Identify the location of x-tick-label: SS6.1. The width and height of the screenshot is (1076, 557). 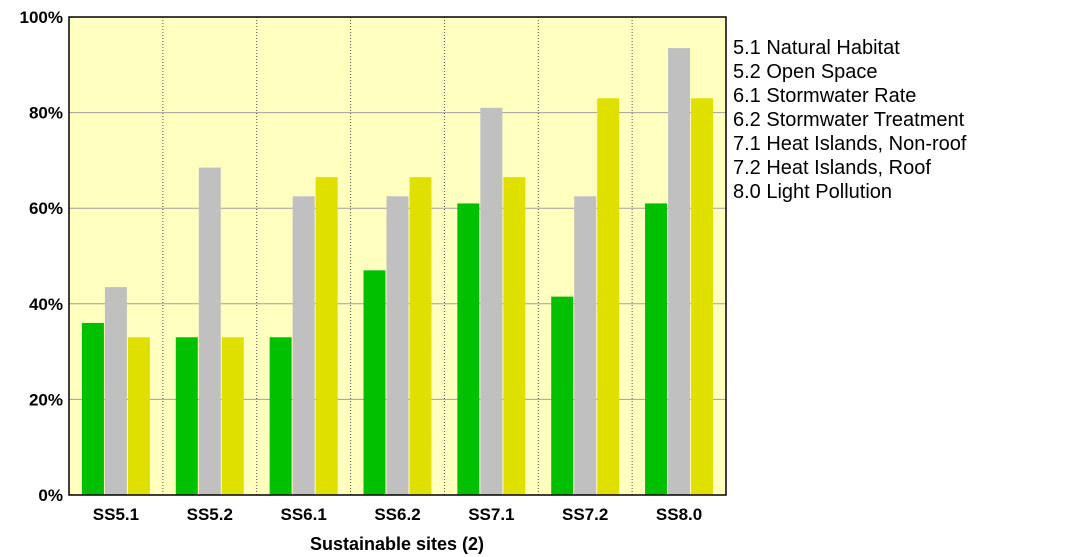
(303, 514).